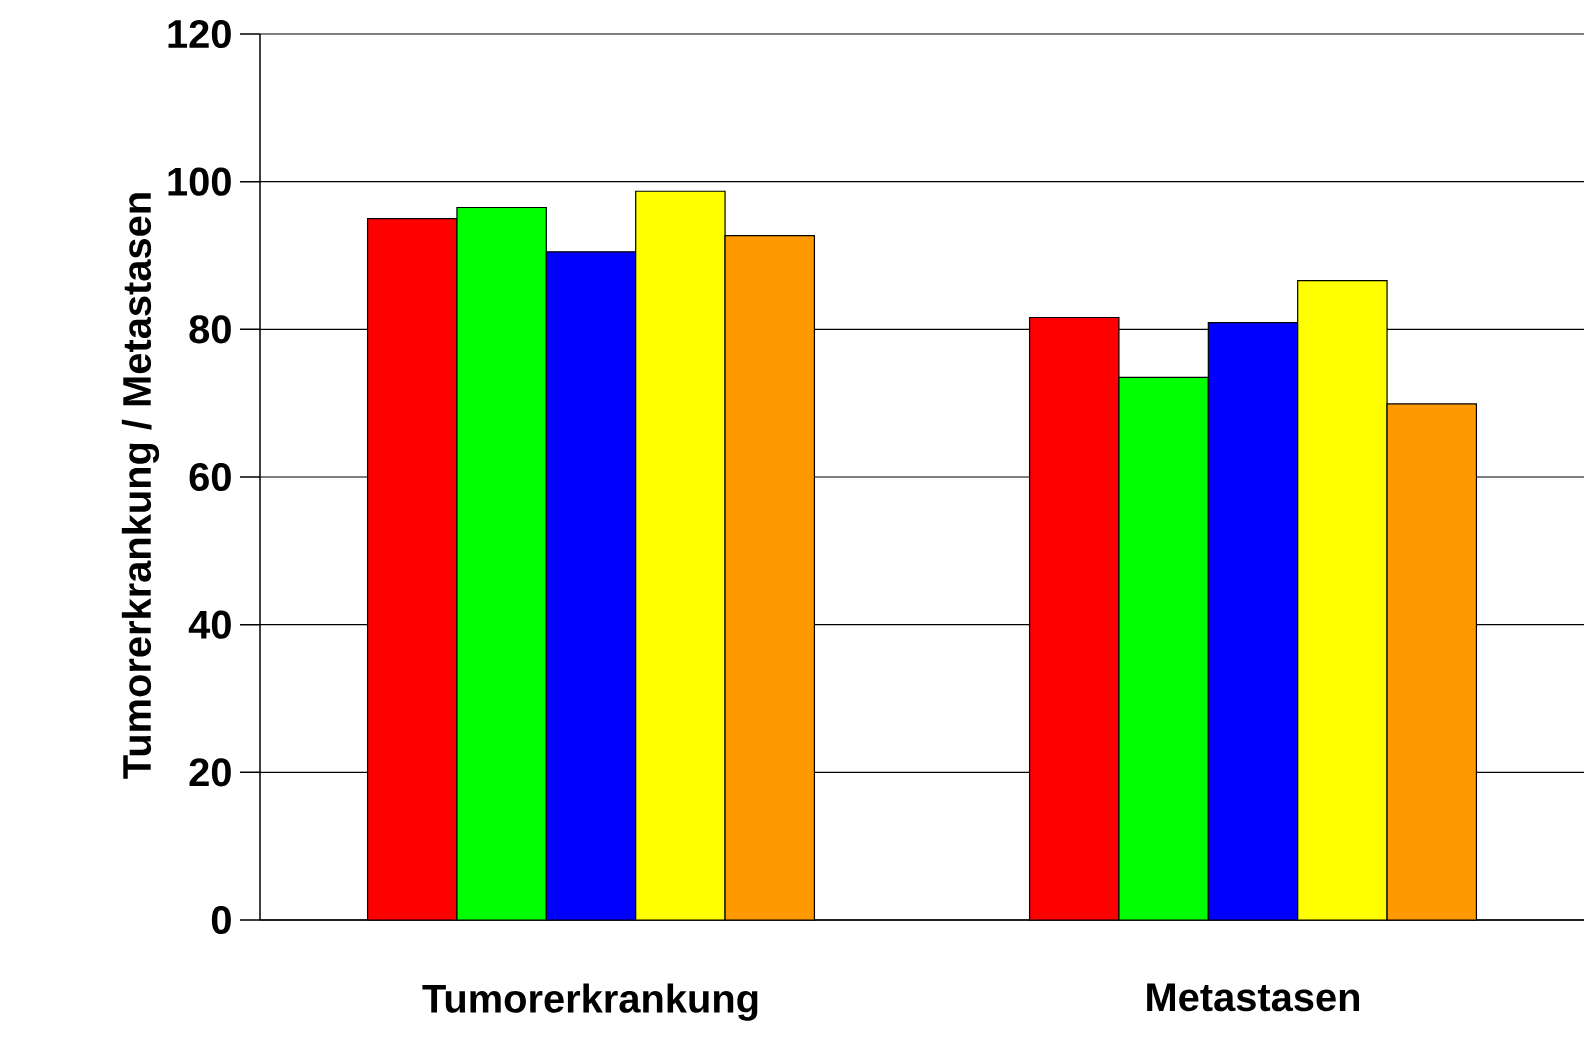 The width and height of the screenshot is (1591, 1050). I want to click on y-tick-label: 20, so click(210, 772).